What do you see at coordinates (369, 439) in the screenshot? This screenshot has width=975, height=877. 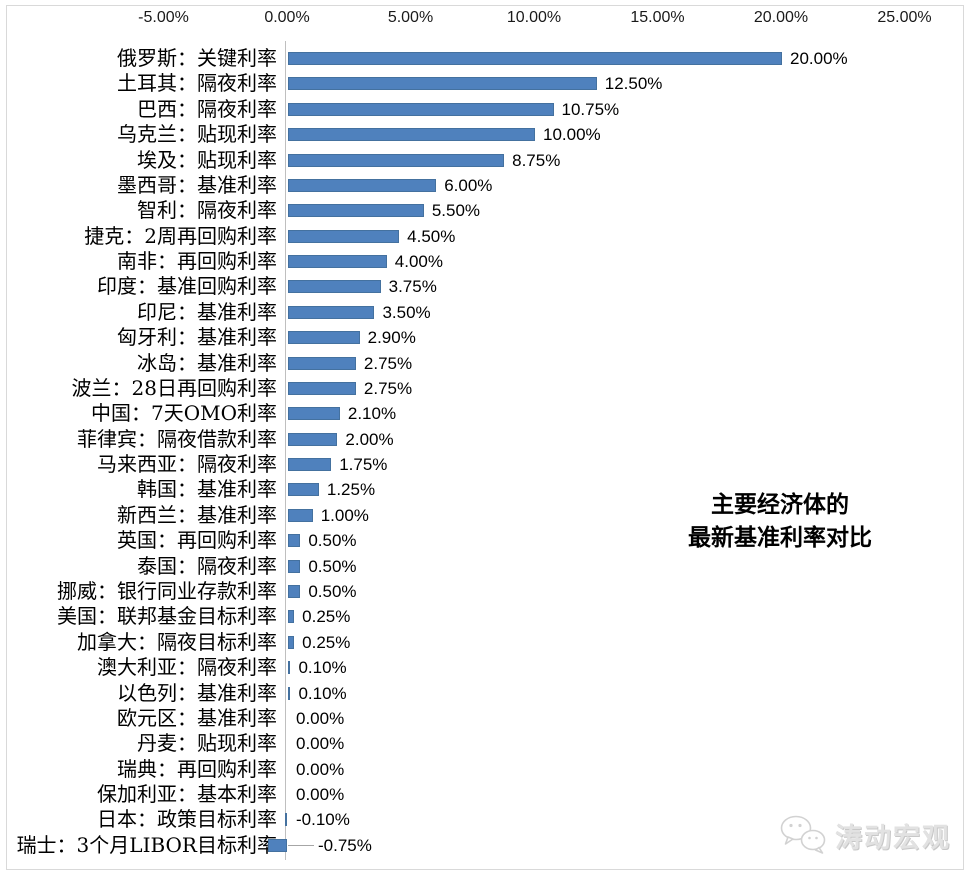 I see `value-label: 2.00%` at bounding box center [369, 439].